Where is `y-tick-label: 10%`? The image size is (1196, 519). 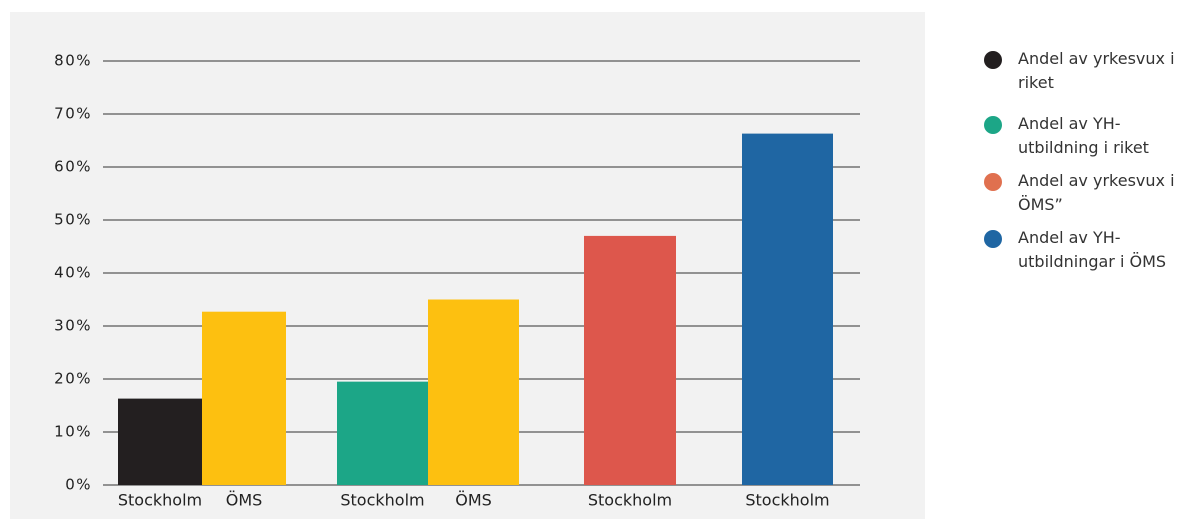 y-tick-label: 10% is located at coordinates (73, 432).